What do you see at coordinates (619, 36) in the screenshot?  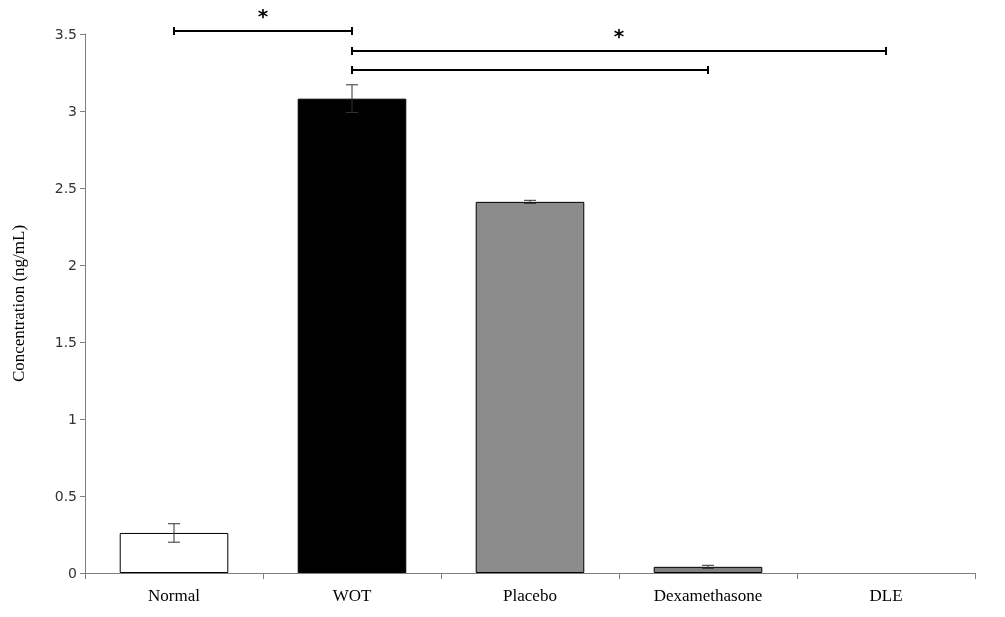 I see `annotation: *` at bounding box center [619, 36].